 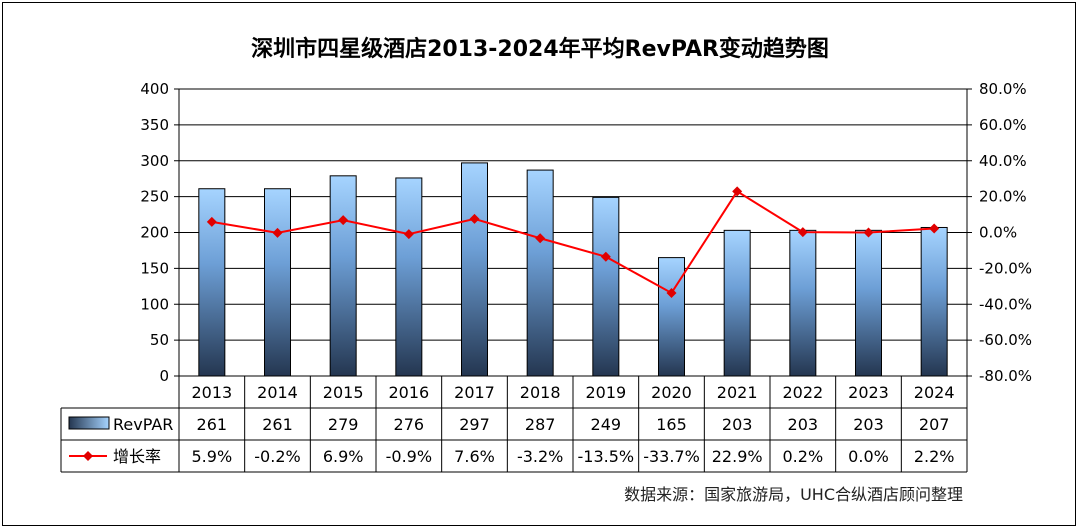 What do you see at coordinates (1003, 125) in the screenshot?
I see `right-tick-label: 60.0%` at bounding box center [1003, 125].